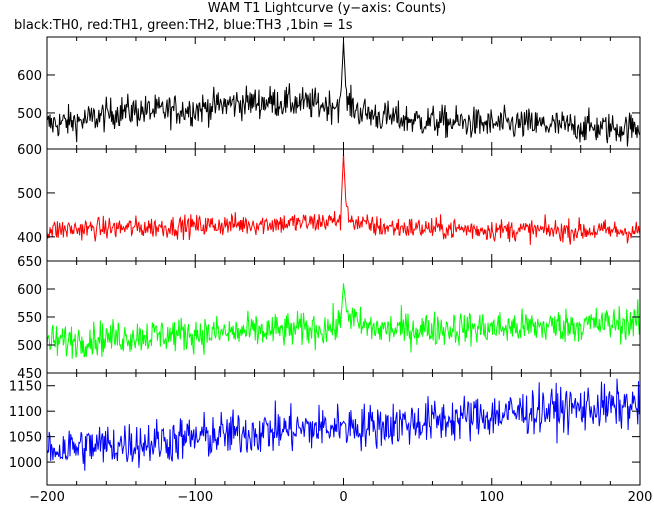 This screenshot has height=505, width=654. I want to click on y-tick-label: 1050, so click(25, 438).